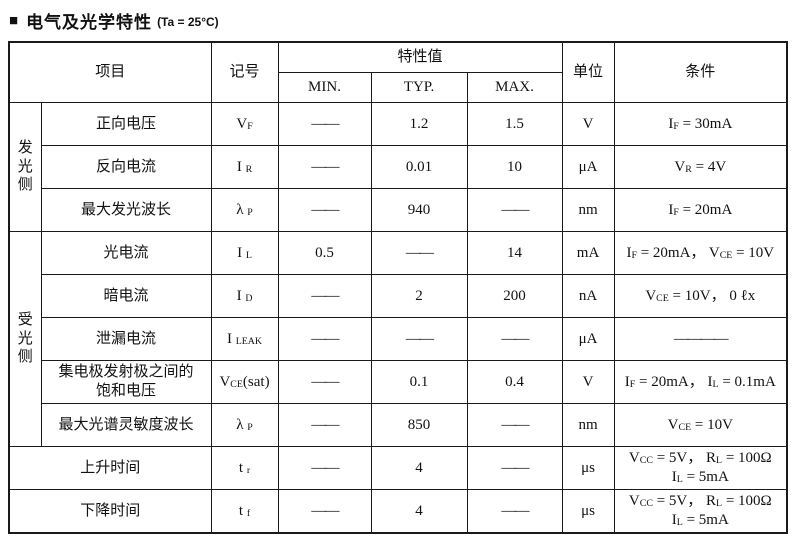  What do you see at coordinates (244, 382) in the screenshot?
I see `symbol-cell: VCE(sat)` at bounding box center [244, 382].